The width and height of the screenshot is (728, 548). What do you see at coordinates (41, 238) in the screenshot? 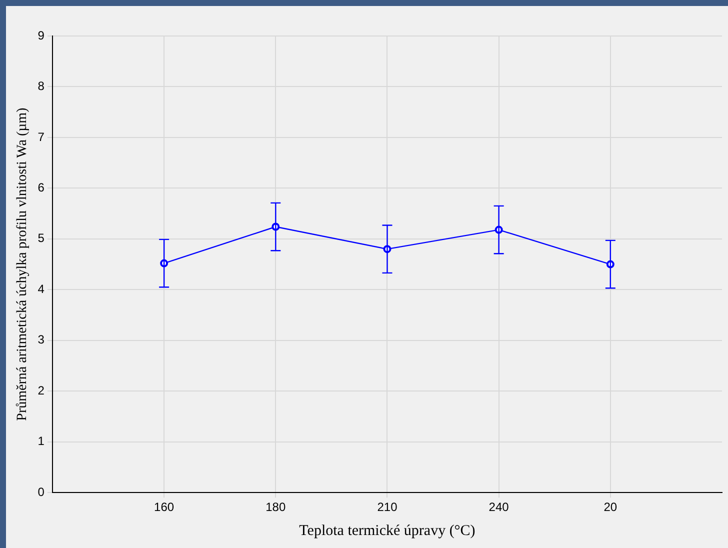
I see `y-tick-label: 5` at bounding box center [41, 238].